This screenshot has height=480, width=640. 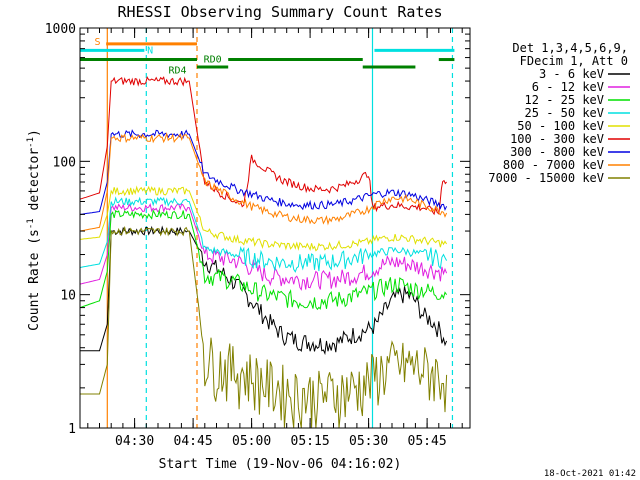 What do you see at coordinates (557, 152) in the screenshot?
I see `legend-entry-label: 300 - 800 keV` at bounding box center [557, 152].